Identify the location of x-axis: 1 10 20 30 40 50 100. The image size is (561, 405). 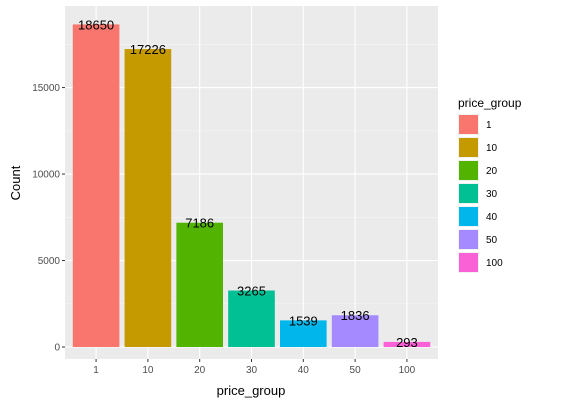
(254, 367).